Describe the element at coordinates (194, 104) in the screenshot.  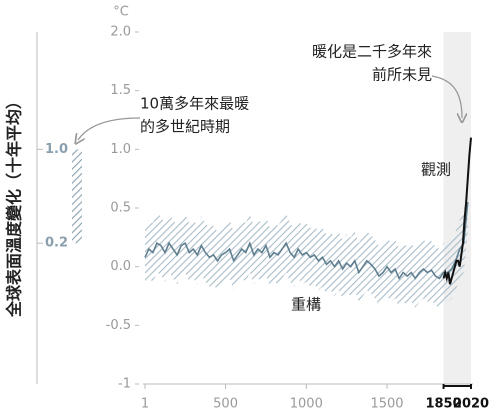
I see `annotation: 10萬多年來最暖` at that location.